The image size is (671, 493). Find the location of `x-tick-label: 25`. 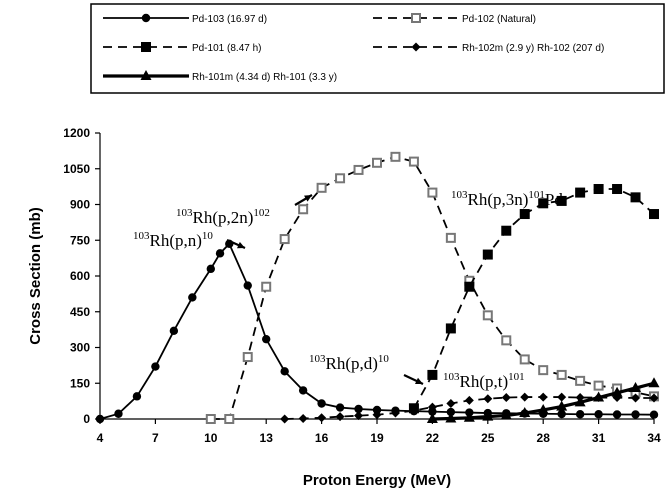

x-tick-label: 25 is located at coordinates (488, 438).